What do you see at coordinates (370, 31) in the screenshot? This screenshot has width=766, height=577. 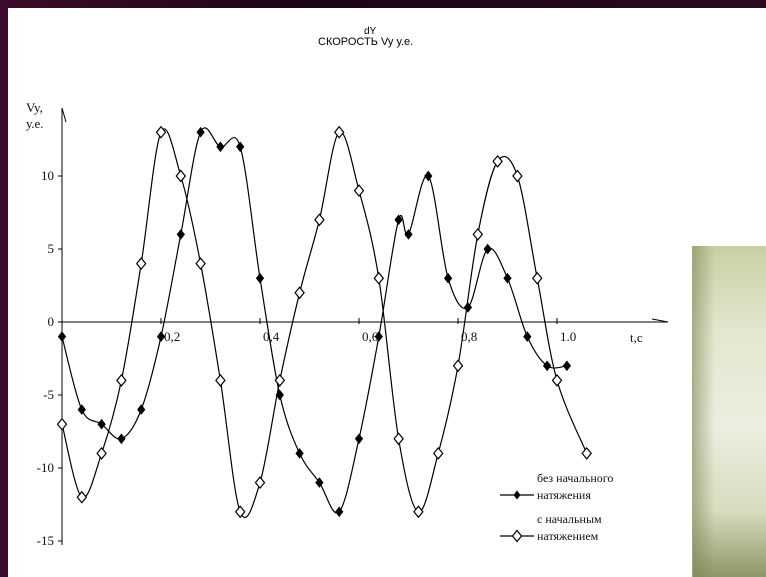 I see `chart-title-superscript: dY` at bounding box center [370, 31].